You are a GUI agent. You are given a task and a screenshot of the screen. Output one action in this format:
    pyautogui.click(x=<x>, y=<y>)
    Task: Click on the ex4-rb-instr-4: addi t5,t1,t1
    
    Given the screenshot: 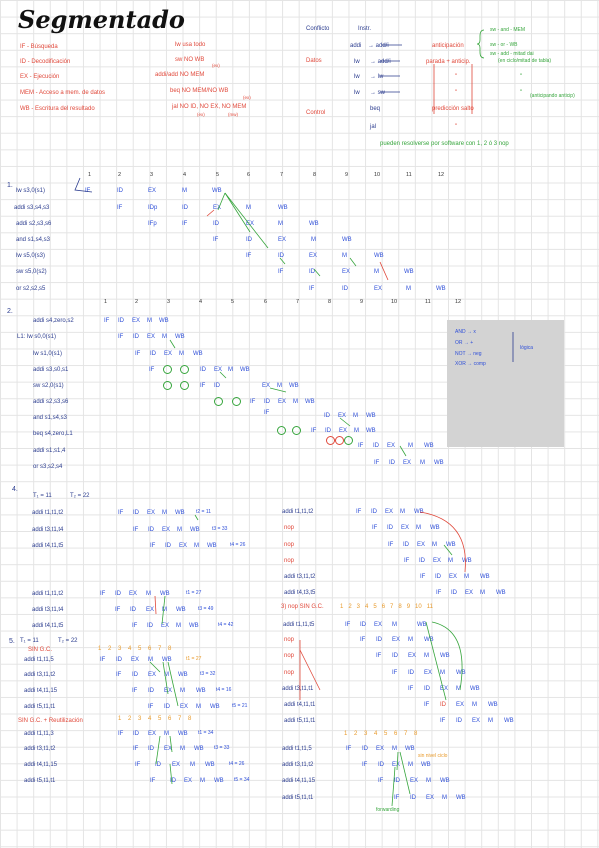 What is the action you would take?
    pyautogui.click(x=300, y=721)
    